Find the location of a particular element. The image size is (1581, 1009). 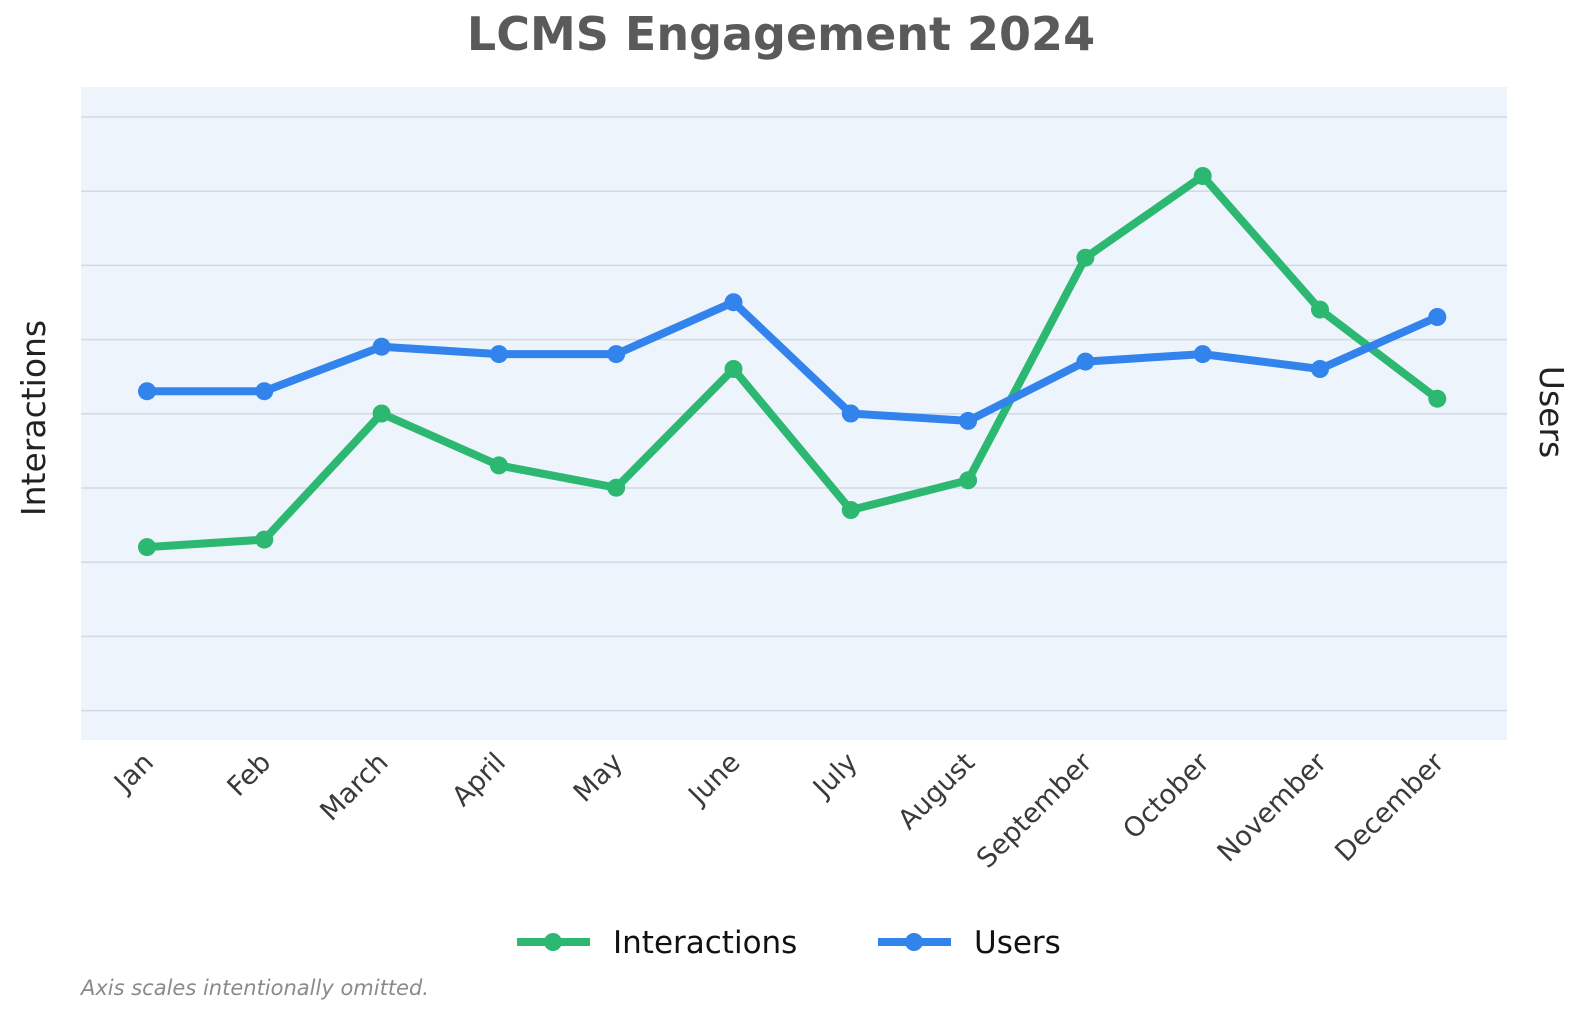

x-tick-label: May is located at coordinates (598, 777).